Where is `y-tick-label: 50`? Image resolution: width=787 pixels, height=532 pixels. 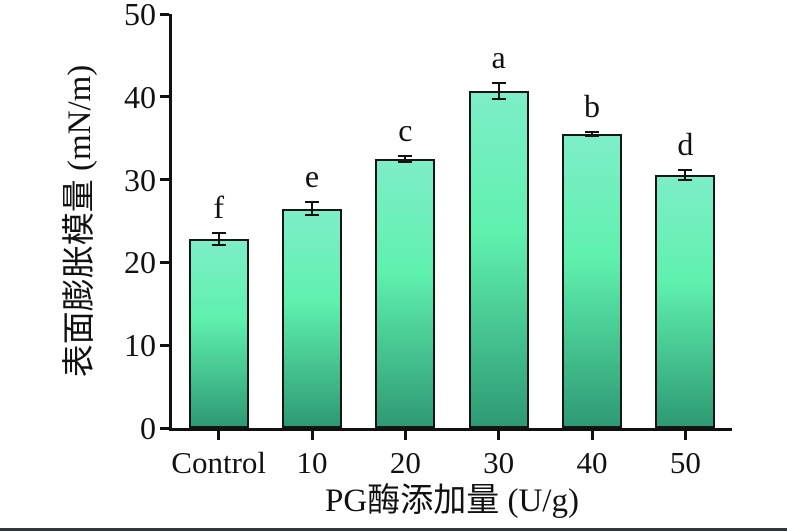
y-tick-label: 50 is located at coordinates (140, 16).